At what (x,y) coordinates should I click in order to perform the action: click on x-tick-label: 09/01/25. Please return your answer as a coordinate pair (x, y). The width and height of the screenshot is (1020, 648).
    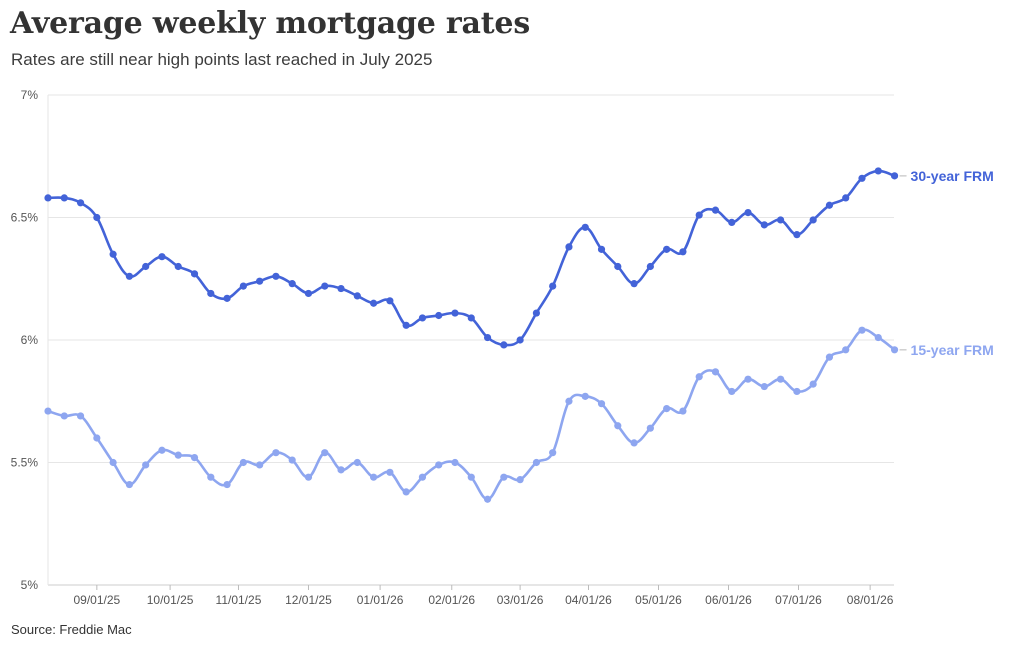
    Looking at the image, I should click on (96, 600).